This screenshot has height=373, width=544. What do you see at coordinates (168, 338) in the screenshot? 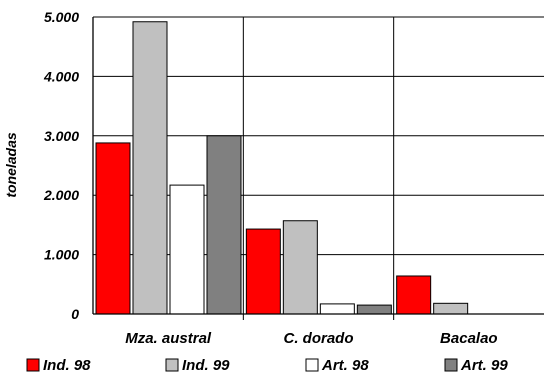
I see `x-category-label-1: Mza. austral` at bounding box center [168, 338].